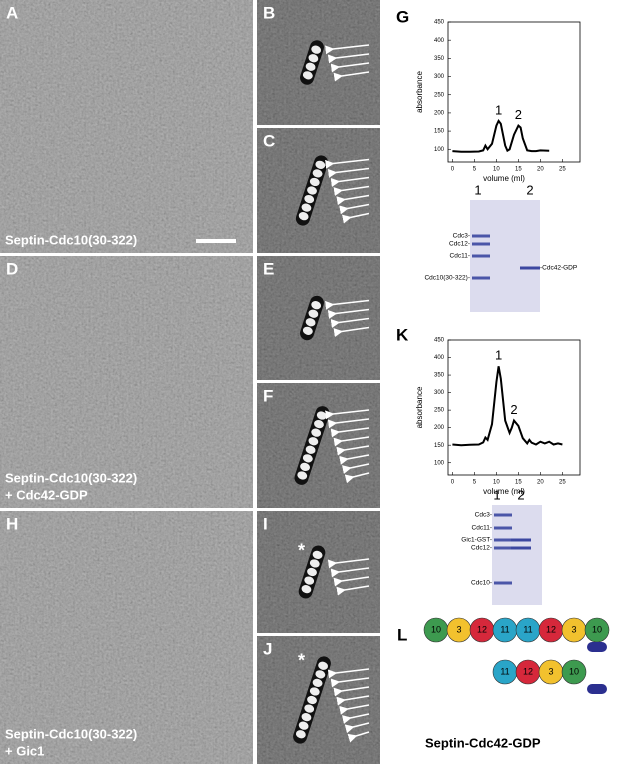 This screenshot has width=617, height=764. I want to click on asterisk: *, so click(301, 660).